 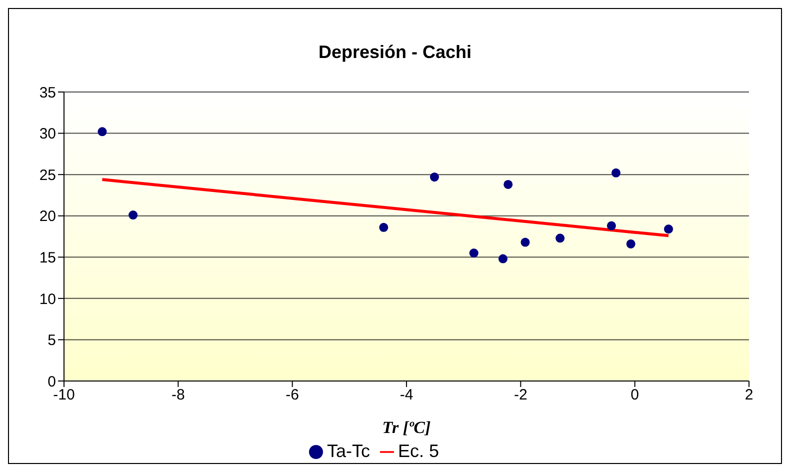 What do you see at coordinates (47, 175) in the screenshot?
I see `y-tick-label: 25` at bounding box center [47, 175].